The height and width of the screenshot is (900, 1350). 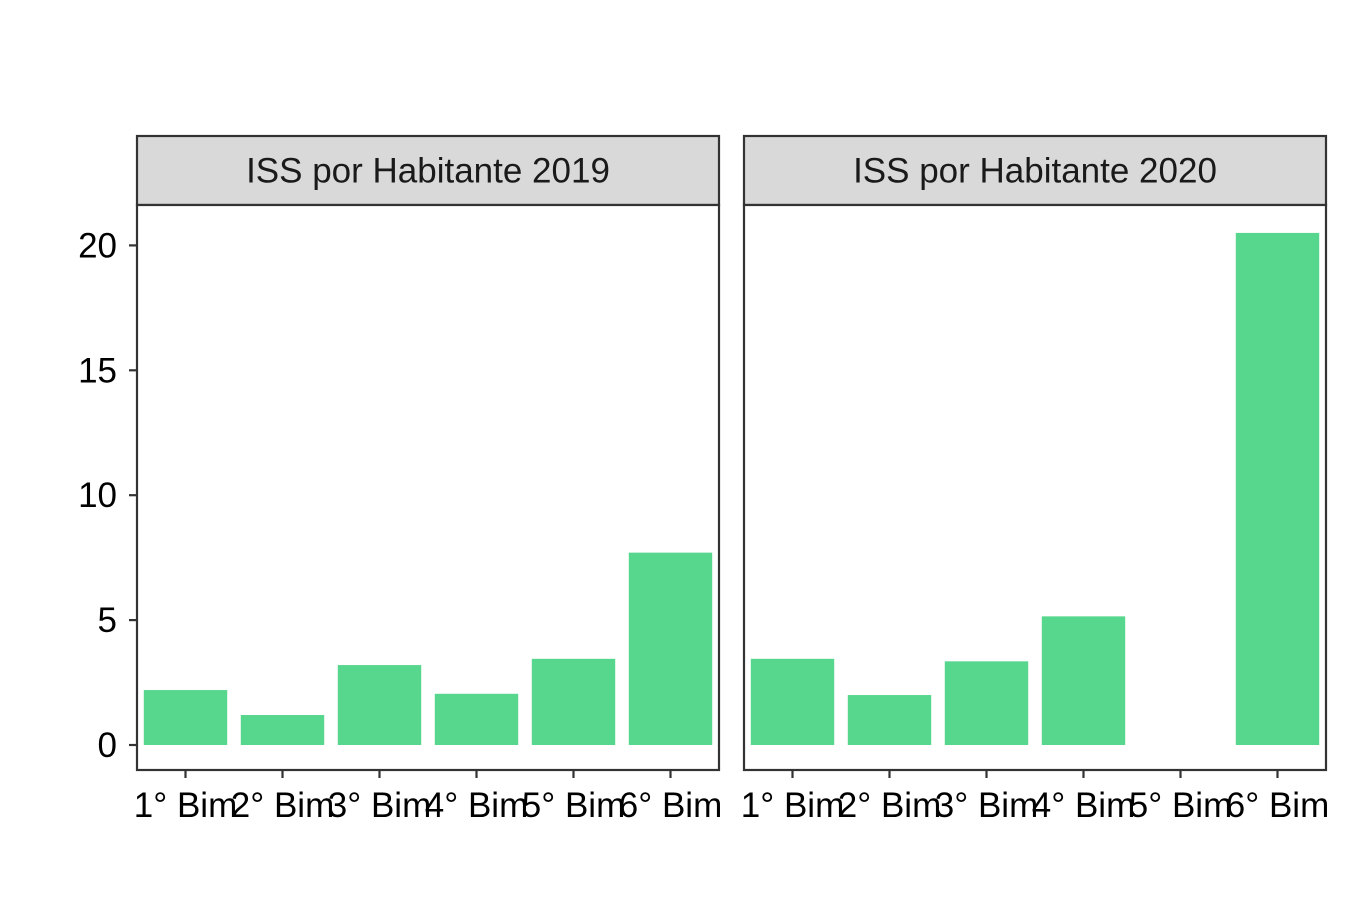 What do you see at coordinates (97, 370) in the screenshot?
I see `y-tick-label: 15` at bounding box center [97, 370].